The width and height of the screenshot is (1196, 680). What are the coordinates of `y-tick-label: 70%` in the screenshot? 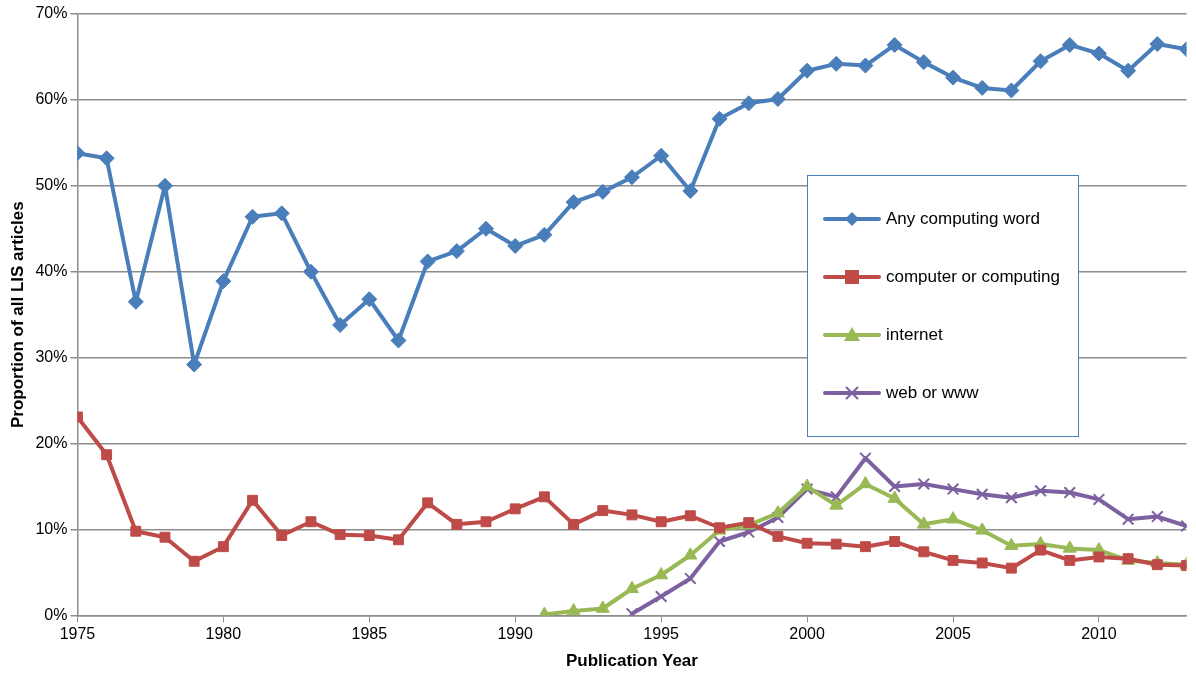 It's located at (51, 13).